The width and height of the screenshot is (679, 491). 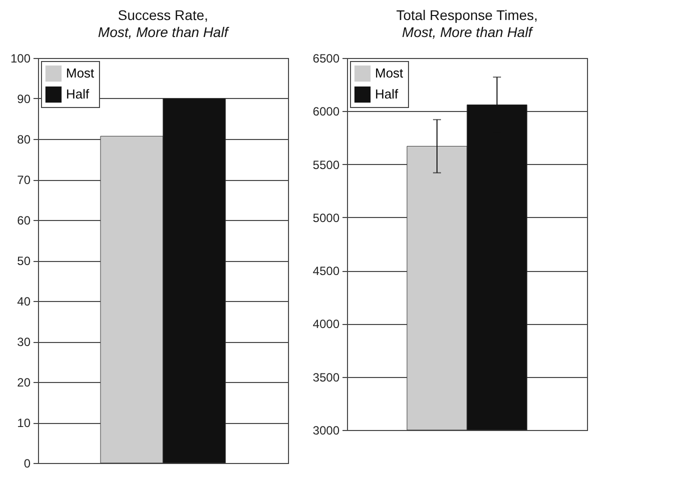 I want to click on y-tick-label: 40, so click(x=24, y=301).